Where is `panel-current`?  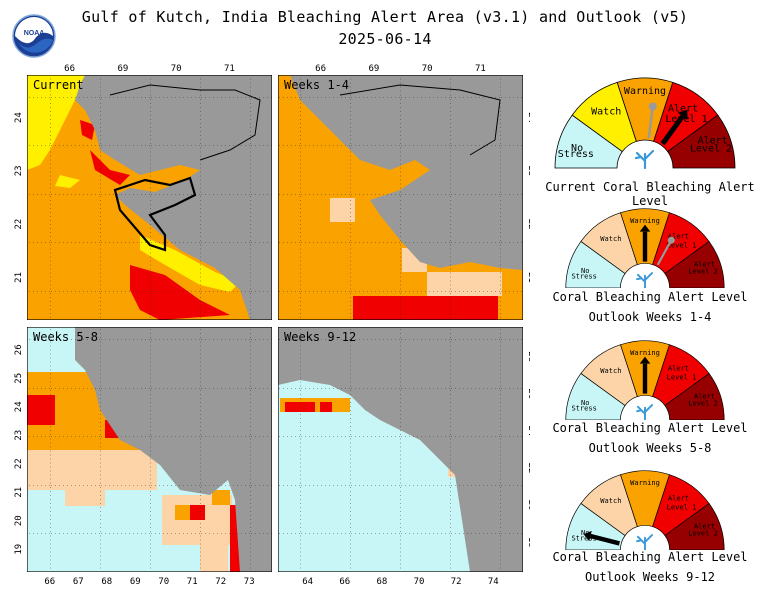 panel-current is located at coordinates (149, 197).